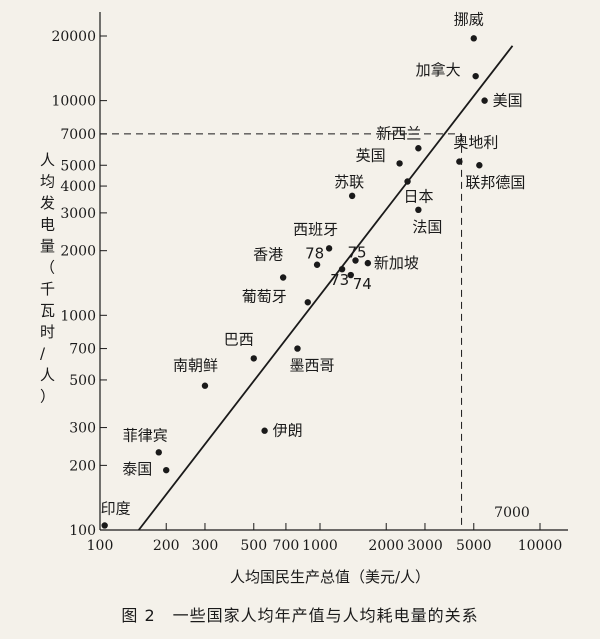 This screenshot has height=639, width=600. I want to click on point-label: 挪威, so click(469, 19).